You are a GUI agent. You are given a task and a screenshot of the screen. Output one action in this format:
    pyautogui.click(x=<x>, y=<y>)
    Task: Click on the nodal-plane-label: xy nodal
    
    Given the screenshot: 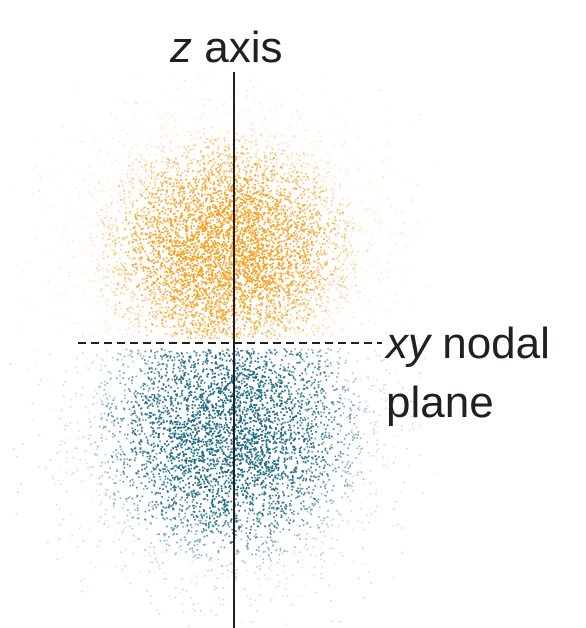 What is the action you would take?
    pyautogui.click(x=468, y=344)
    